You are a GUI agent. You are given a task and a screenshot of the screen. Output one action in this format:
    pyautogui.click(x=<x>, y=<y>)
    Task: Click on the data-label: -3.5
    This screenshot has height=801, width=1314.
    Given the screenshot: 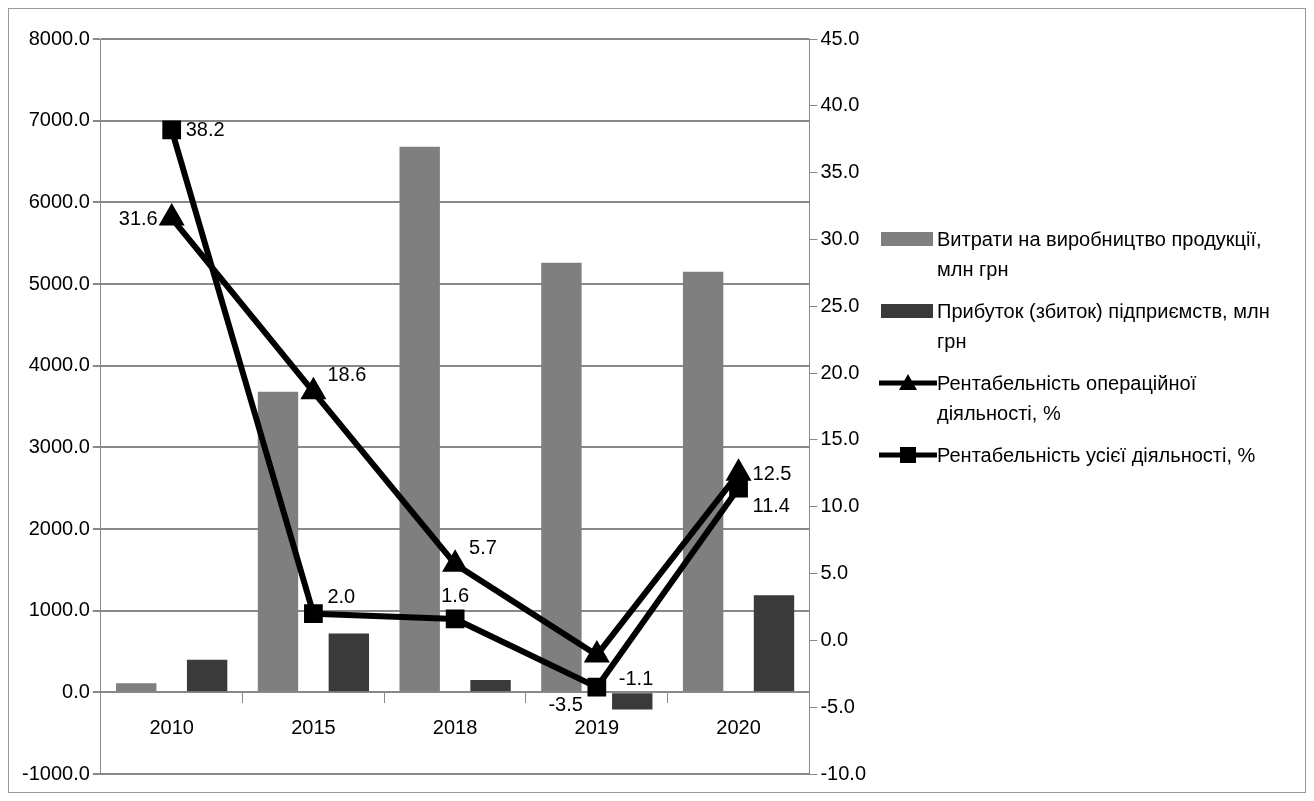 What is the action you would take?
    pyautogui.click(x=565, y=703)
    